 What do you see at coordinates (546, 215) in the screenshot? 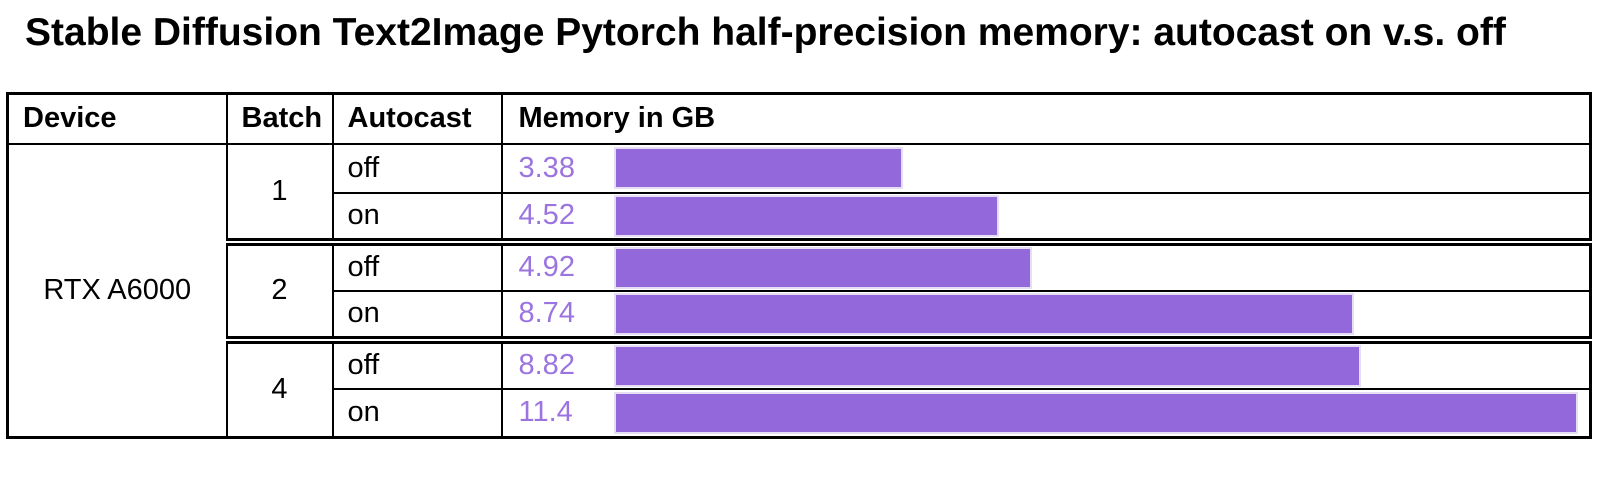
I see `memory-value: 4.52` at bounding box center [546, 215].